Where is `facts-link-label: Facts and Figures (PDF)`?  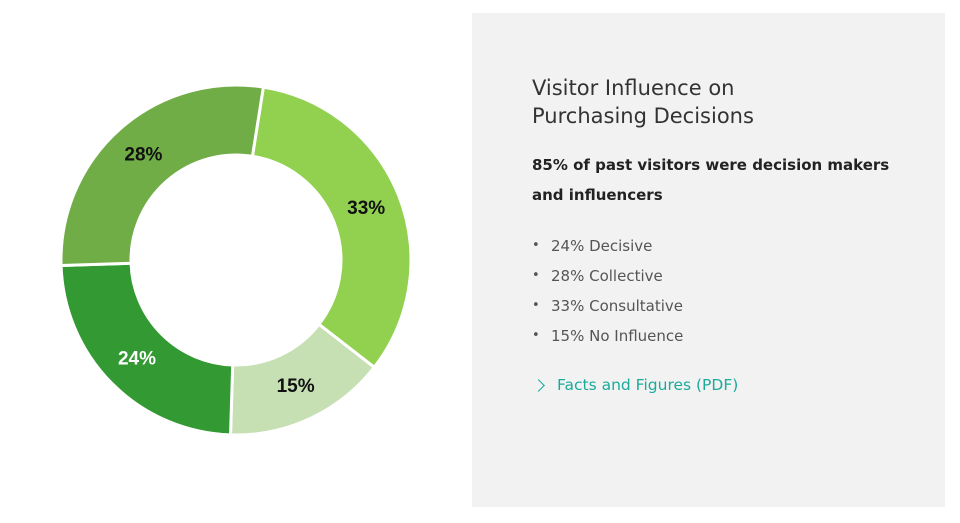
facts-link-label: Facts and Figures (PDF) is located at coordinates (648, 385).